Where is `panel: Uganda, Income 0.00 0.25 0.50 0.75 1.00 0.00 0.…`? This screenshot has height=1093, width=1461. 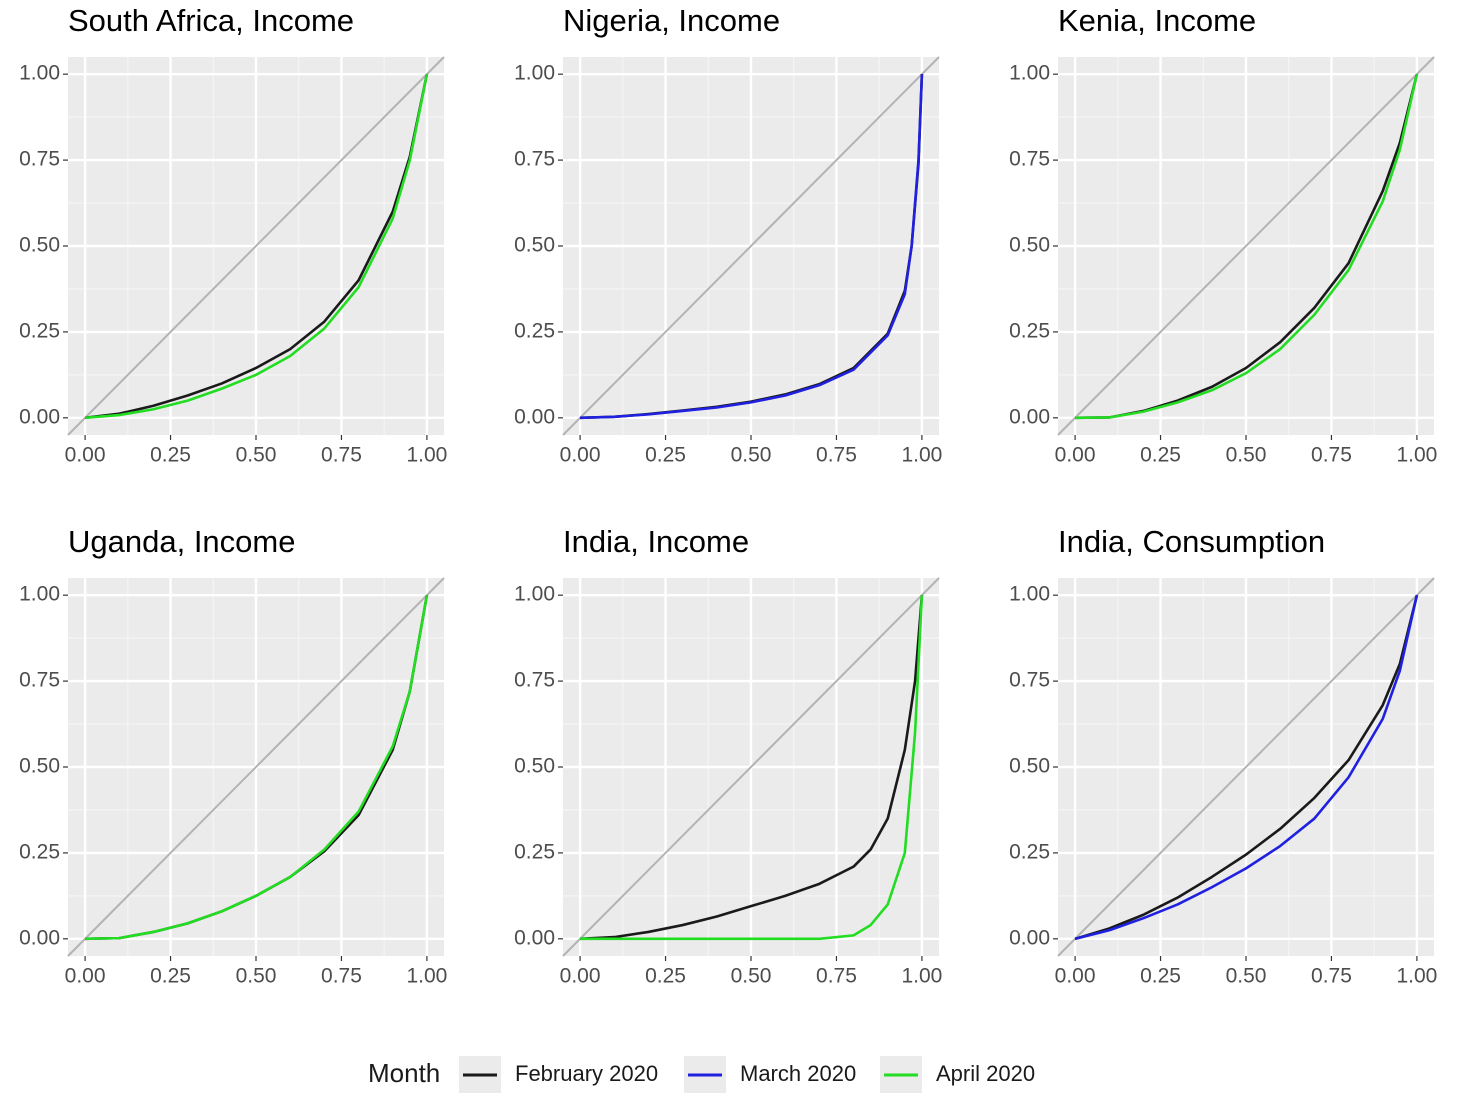
panel: Uganda, Income 0.00 0.25 0.50 0.75 1.00 0.00 0.… is located at coordinates (233, 755).